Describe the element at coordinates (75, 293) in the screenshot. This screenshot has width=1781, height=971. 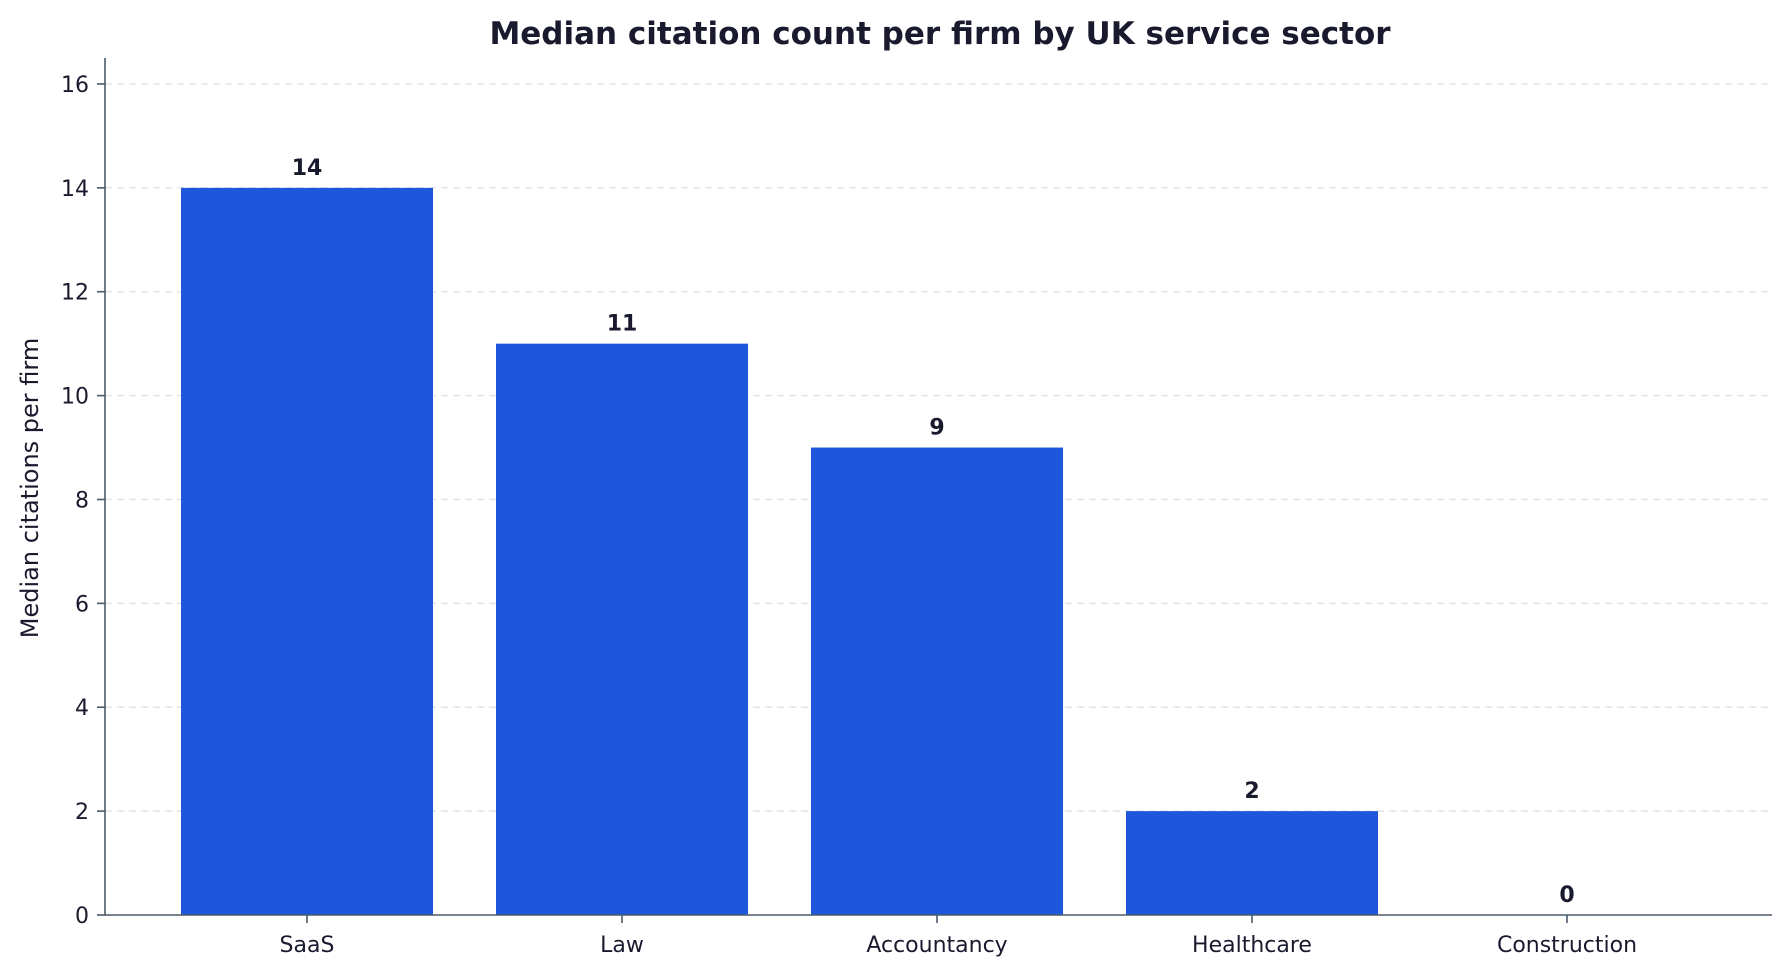
I see `y-tick-label: 12` at that location.